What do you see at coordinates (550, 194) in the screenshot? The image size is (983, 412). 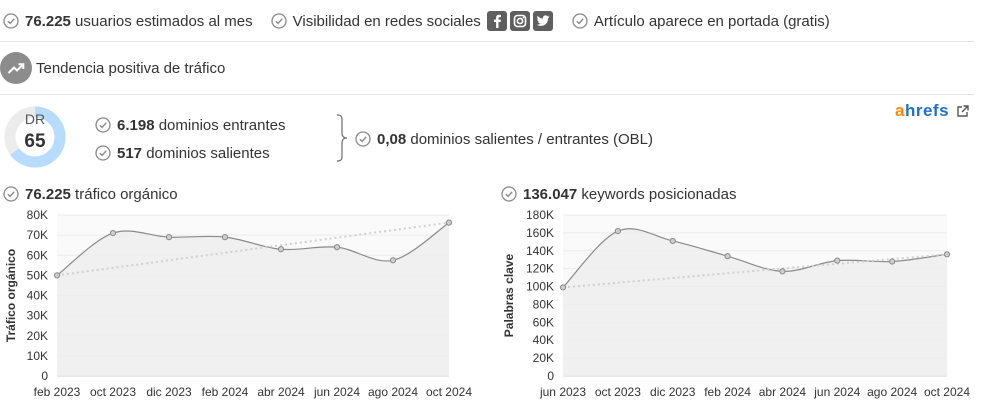 I see `keywords-value: 136.047` at bounding box center [550, 194].